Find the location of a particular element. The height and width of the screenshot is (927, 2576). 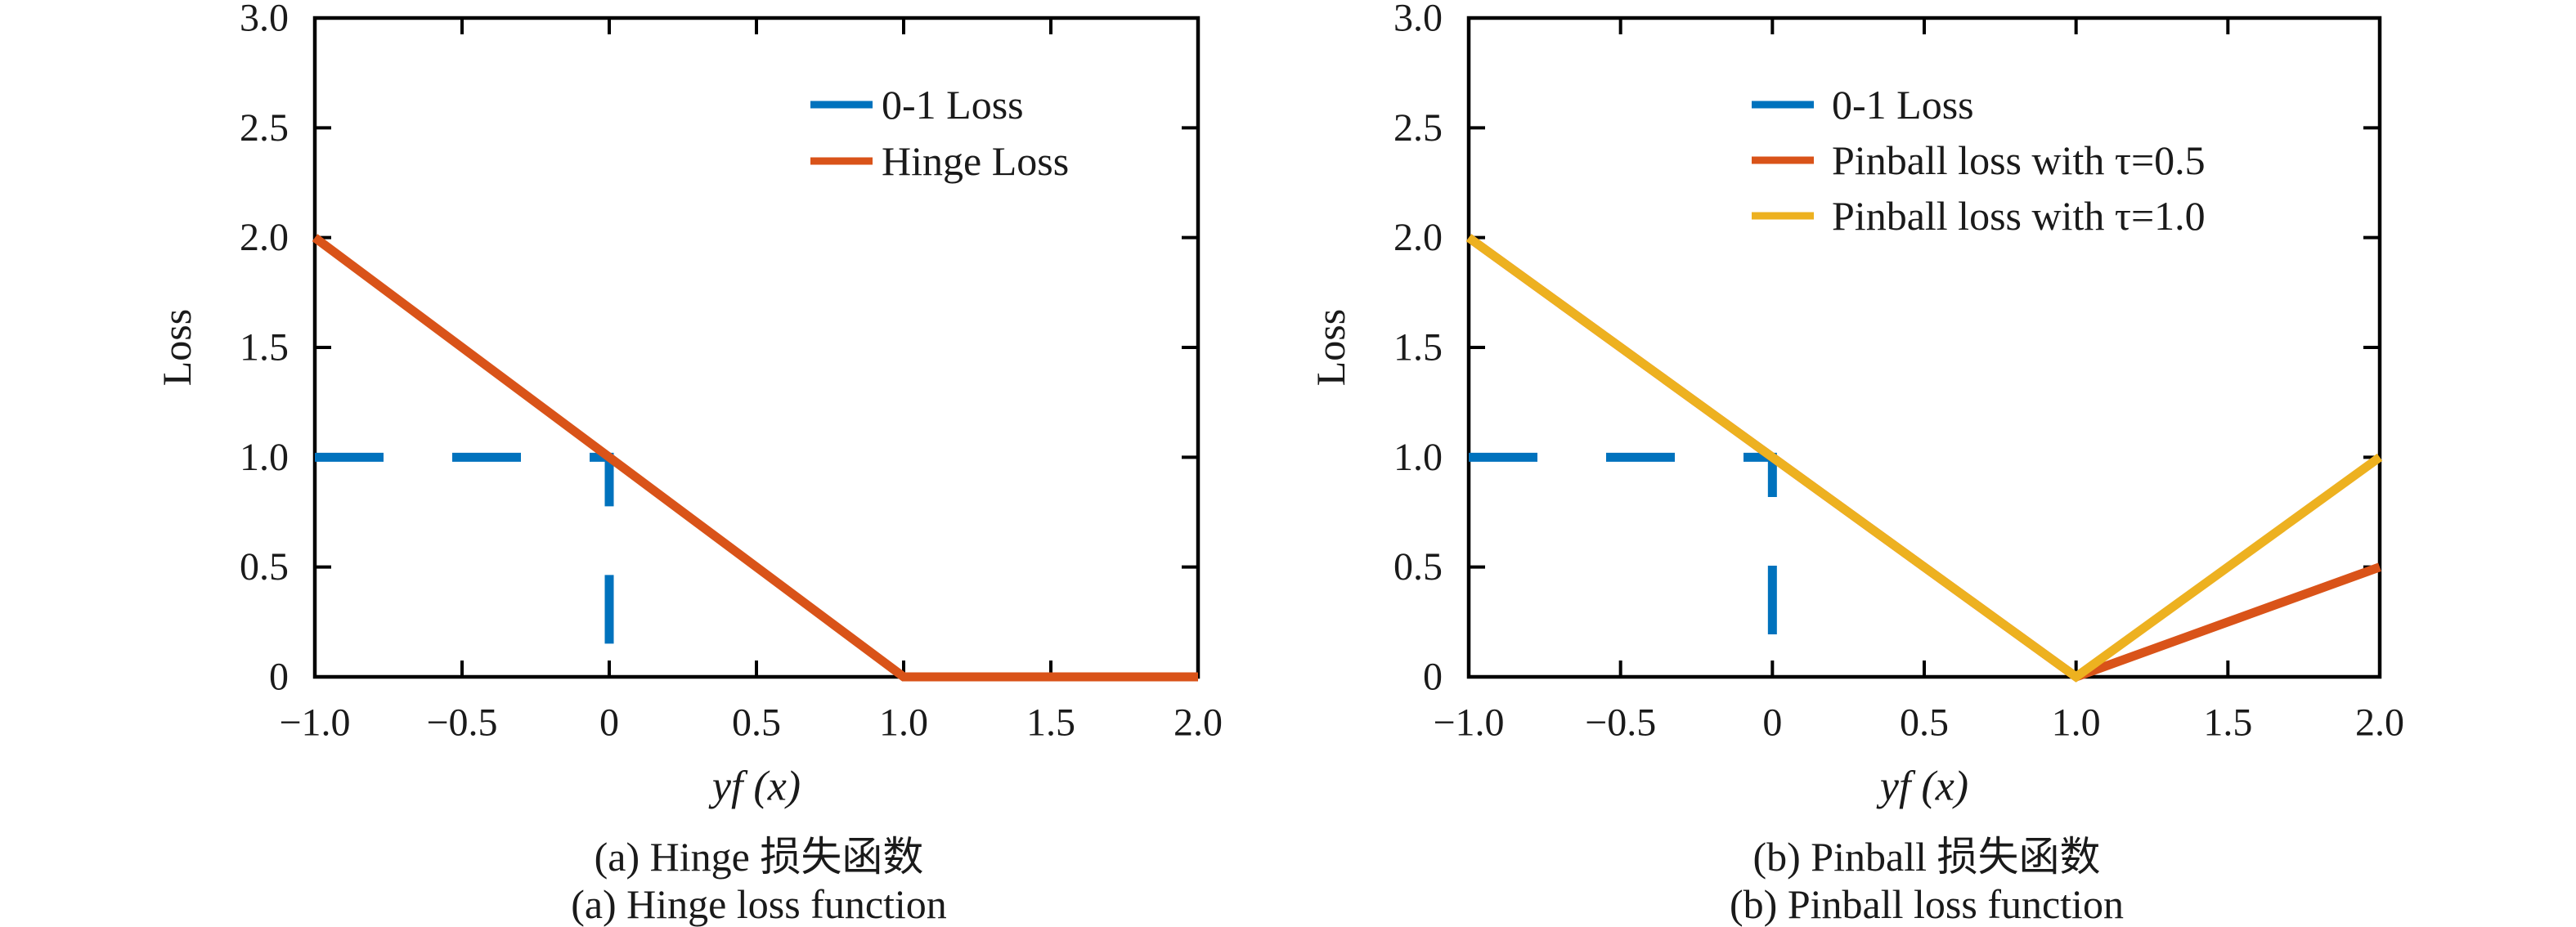

caption-zh-hinge: (a) Hinge 损失函数 is located at coordinates (759, 857).